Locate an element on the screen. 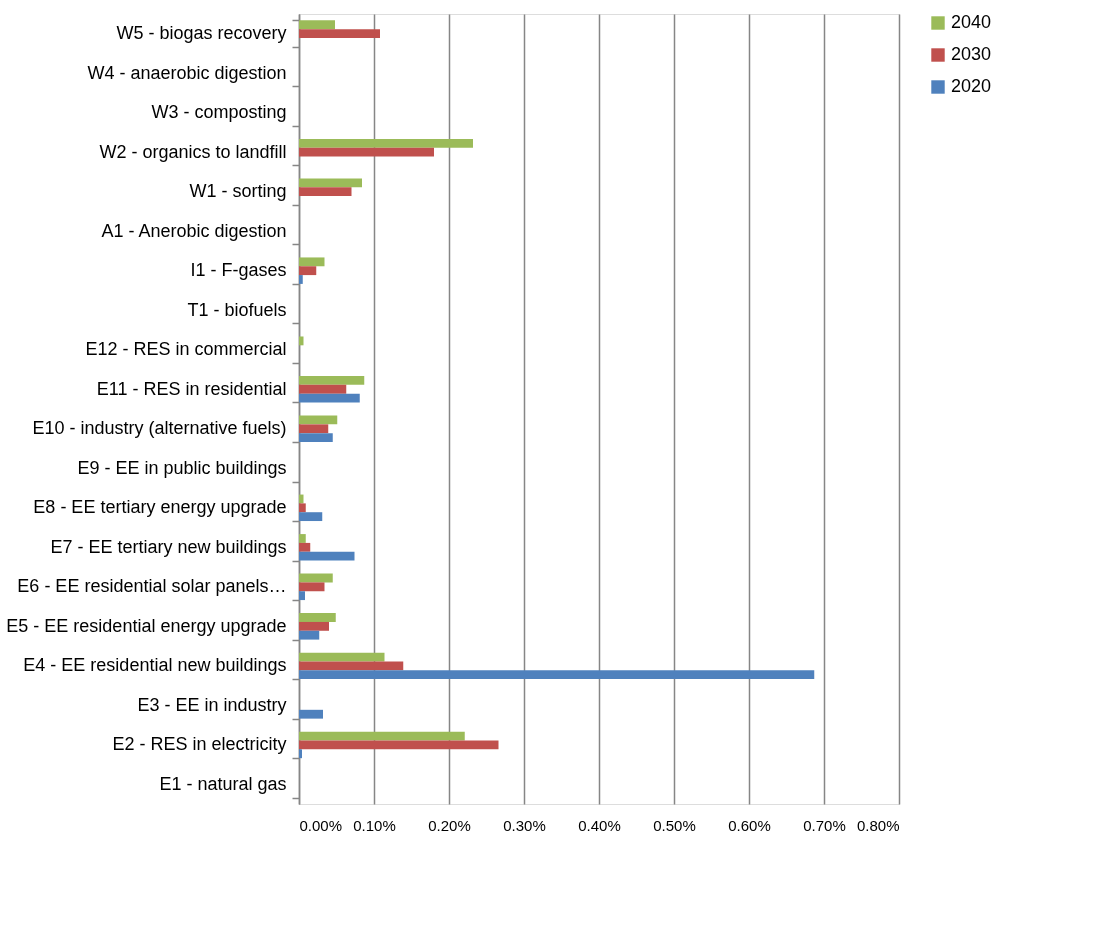  x-tick-label: 0.40% is located at coordinates (599, 825).